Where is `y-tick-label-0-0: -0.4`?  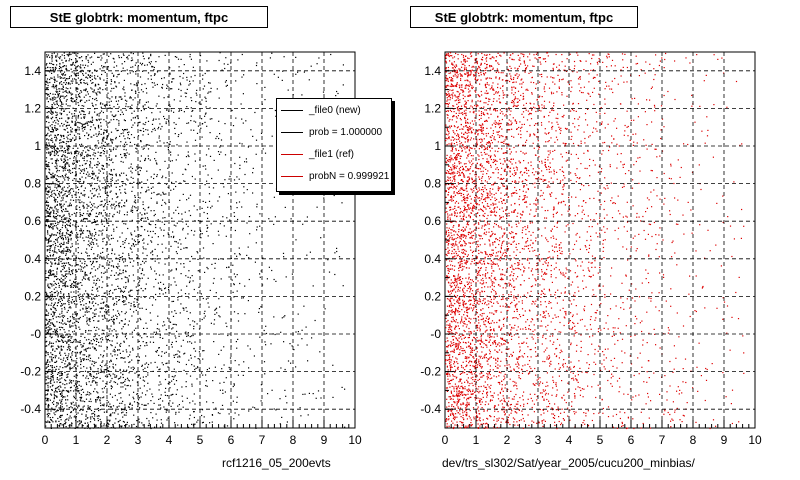
y-tick-label-0-0: -0.4 is located at coordinates (30, 409).